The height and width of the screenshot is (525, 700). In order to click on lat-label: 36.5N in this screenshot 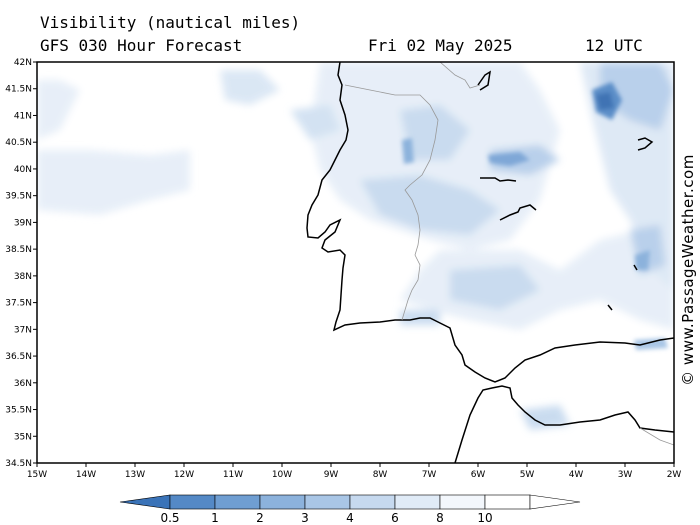, I will do `click(18, 357)`.